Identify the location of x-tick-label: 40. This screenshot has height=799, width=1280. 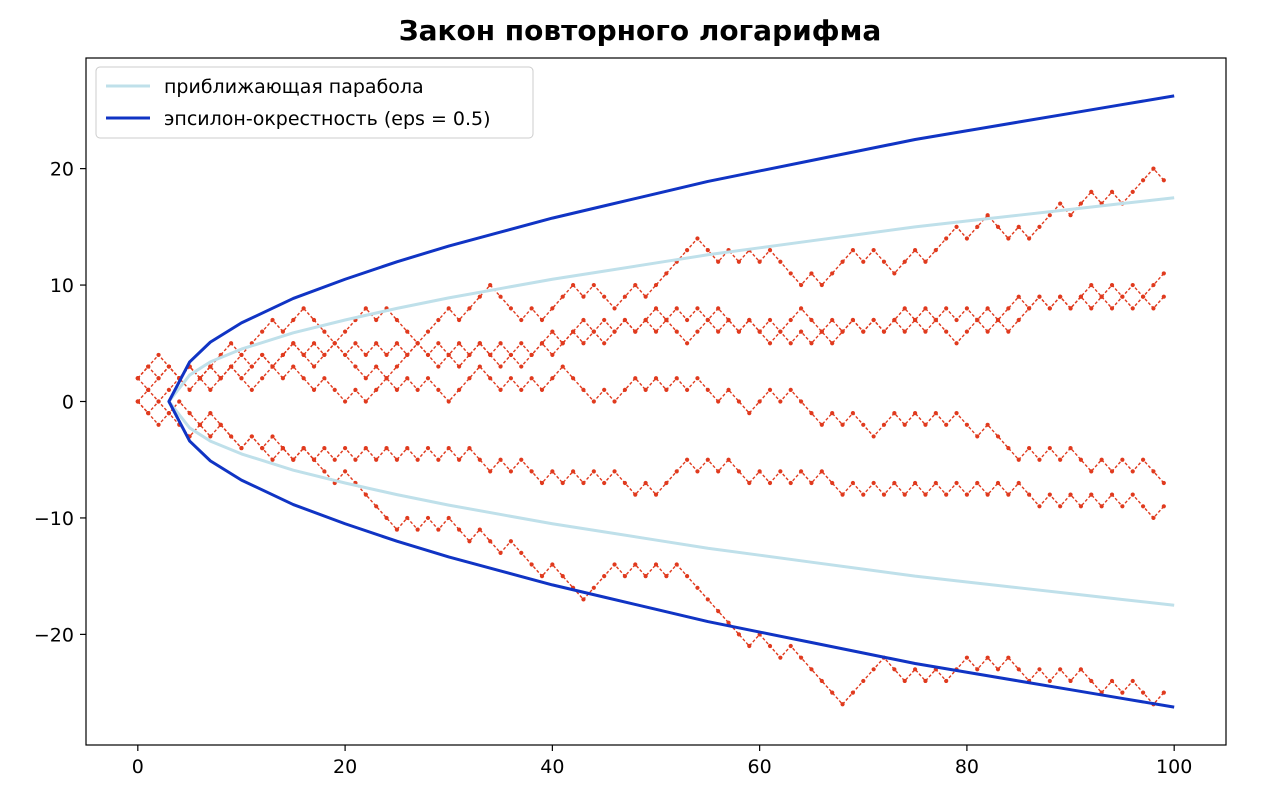
(552, 767).